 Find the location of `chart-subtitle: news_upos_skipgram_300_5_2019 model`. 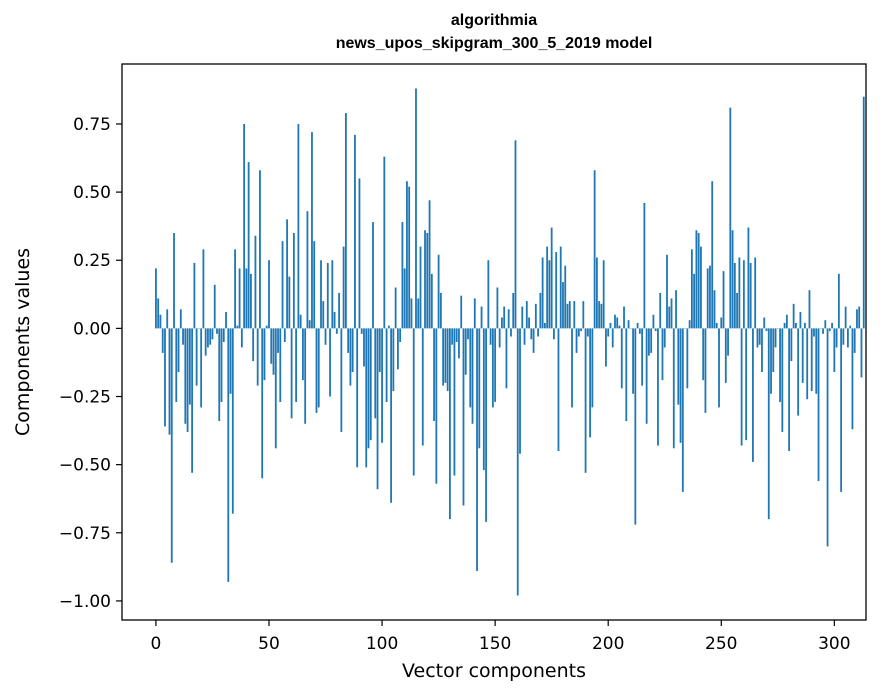

chart-subtitle: news_upos_skipgram_300_5_2019 model is located at coordinates (494, 43).